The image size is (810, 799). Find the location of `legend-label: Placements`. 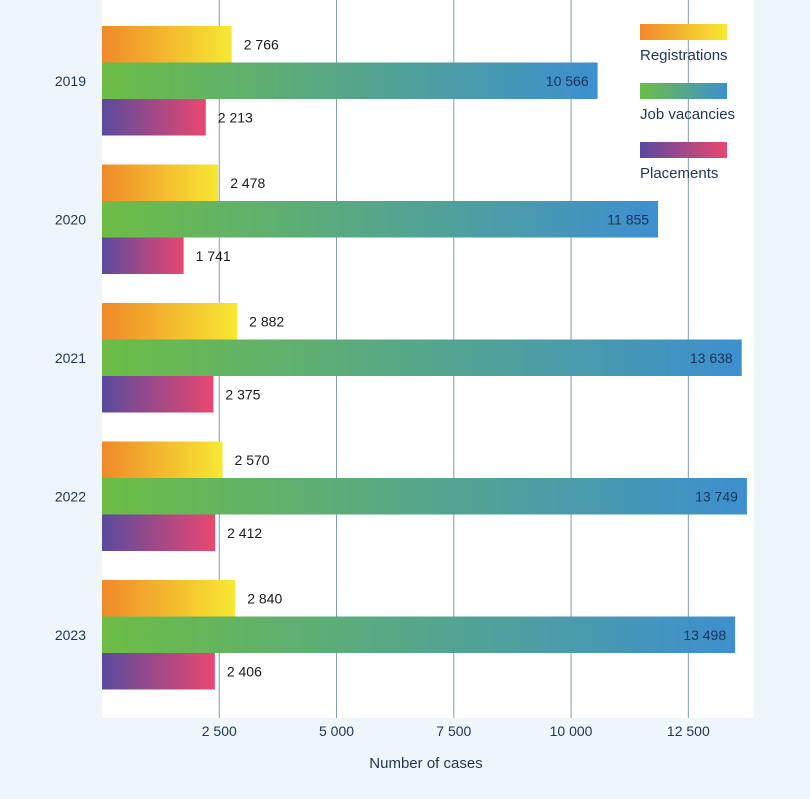

legend-label: Placements is located at coordinates (679, 173).